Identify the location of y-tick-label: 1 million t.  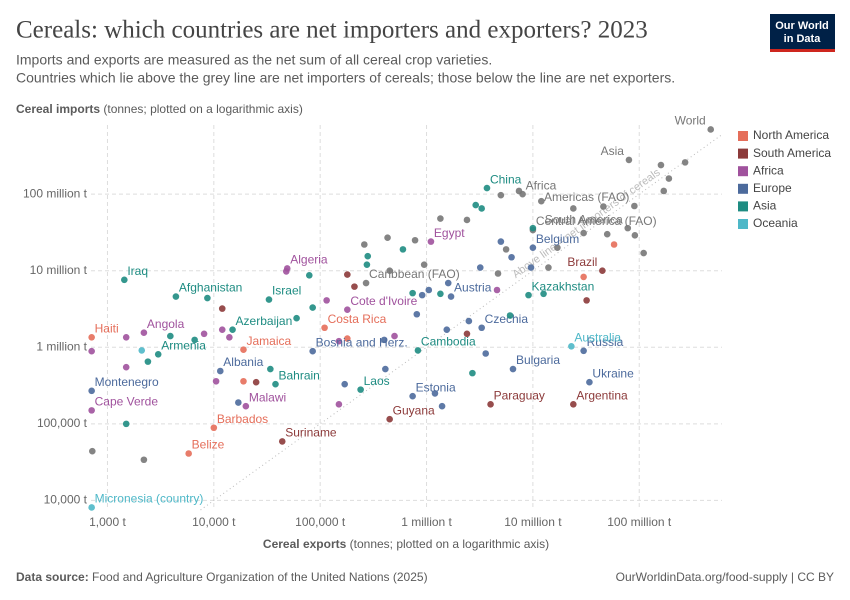
(61, 346).